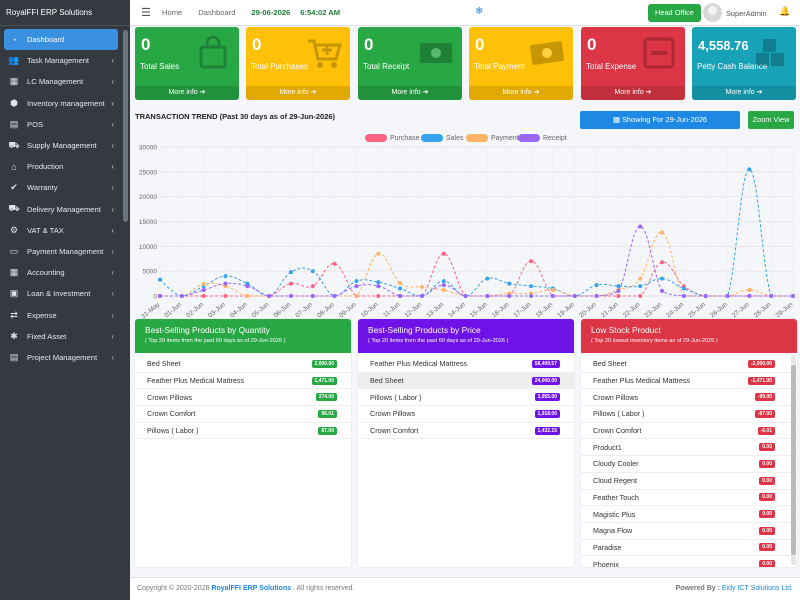 This screenshot has width=800, height=600. I want to click on home-link: Home, so click(172, 12).